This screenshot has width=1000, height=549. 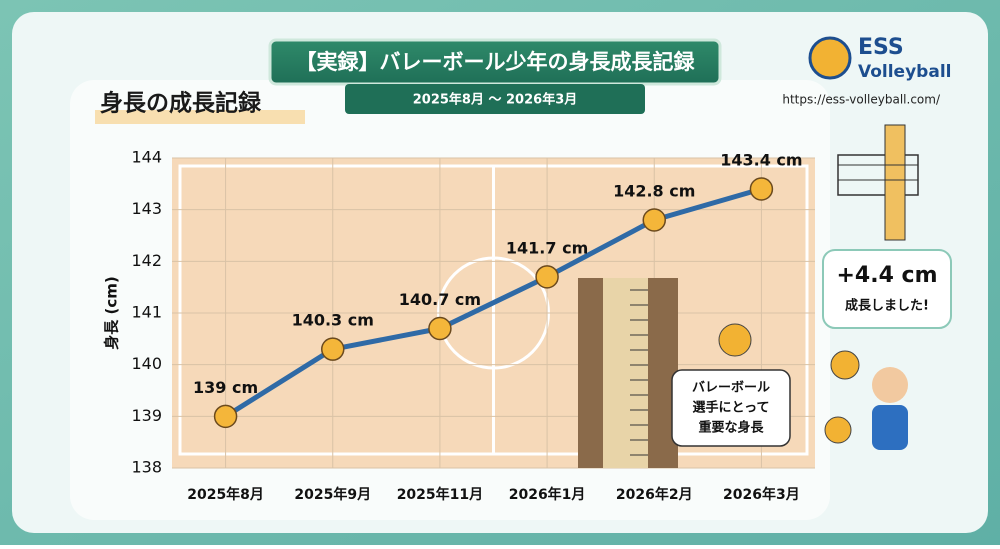 What do you see at coordinates (761, 160) in the screenshot?
I see `data-label: 143.4 cm` at bounding box center [761, 160].